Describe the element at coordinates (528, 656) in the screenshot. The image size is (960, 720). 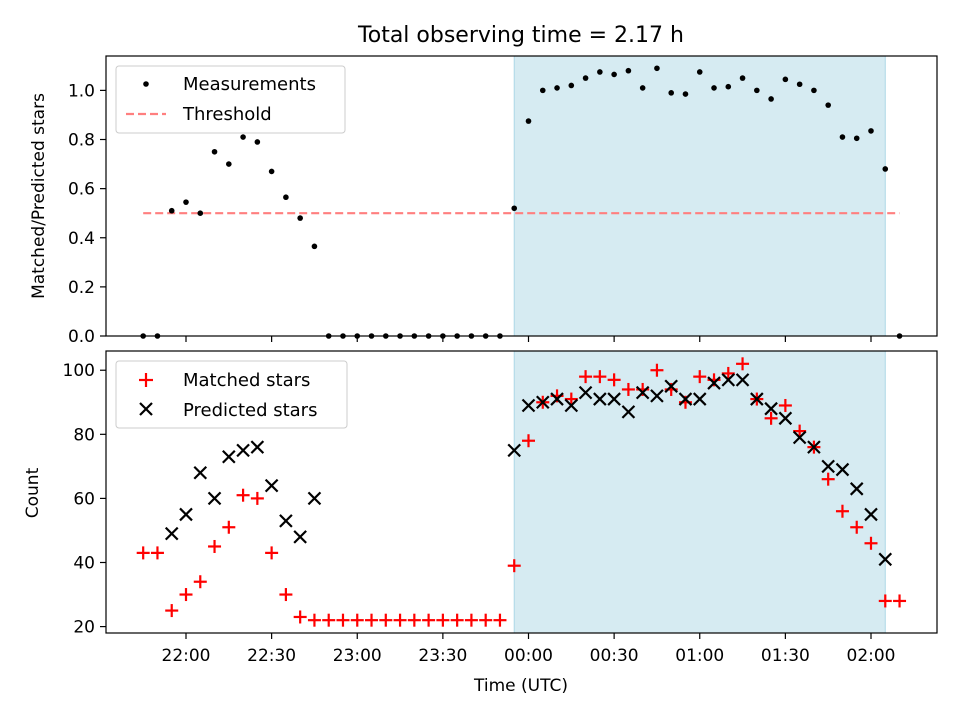
I see `x-tick-label: 00:00` at that location.